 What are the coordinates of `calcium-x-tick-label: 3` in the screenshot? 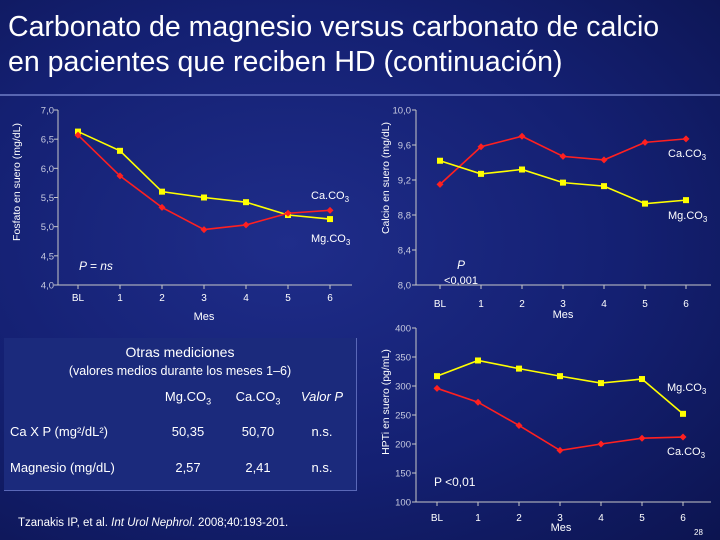 It's located at (563, 304).